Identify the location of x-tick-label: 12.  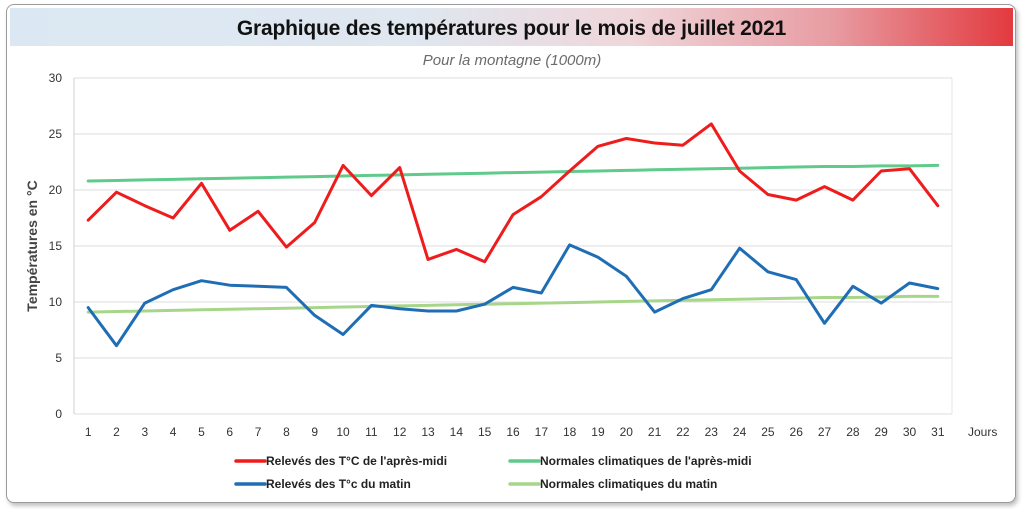
(400, 432).